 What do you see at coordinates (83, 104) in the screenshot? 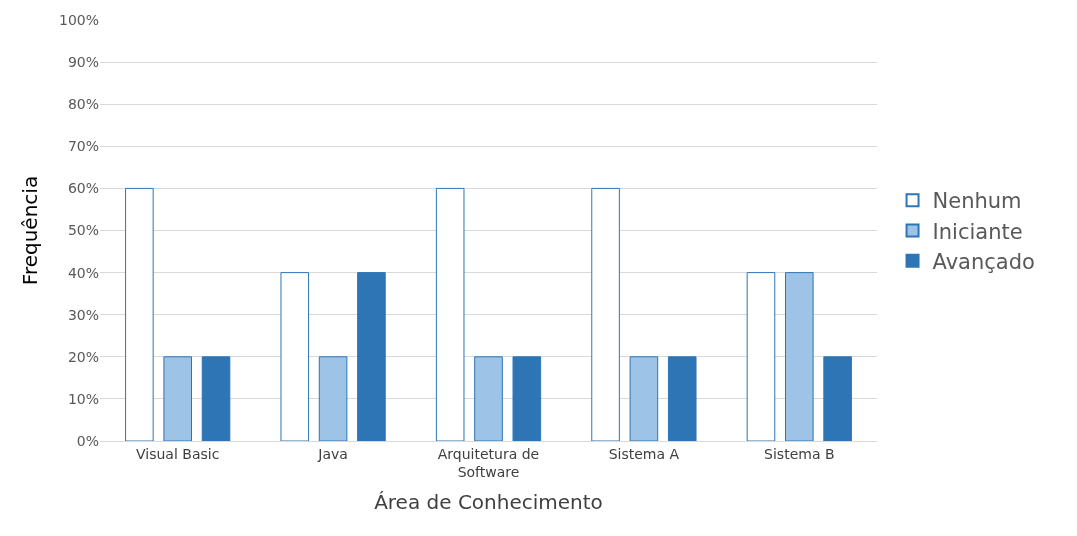
I see `y-tick-label: 80%` at bounding box center [83, 104].